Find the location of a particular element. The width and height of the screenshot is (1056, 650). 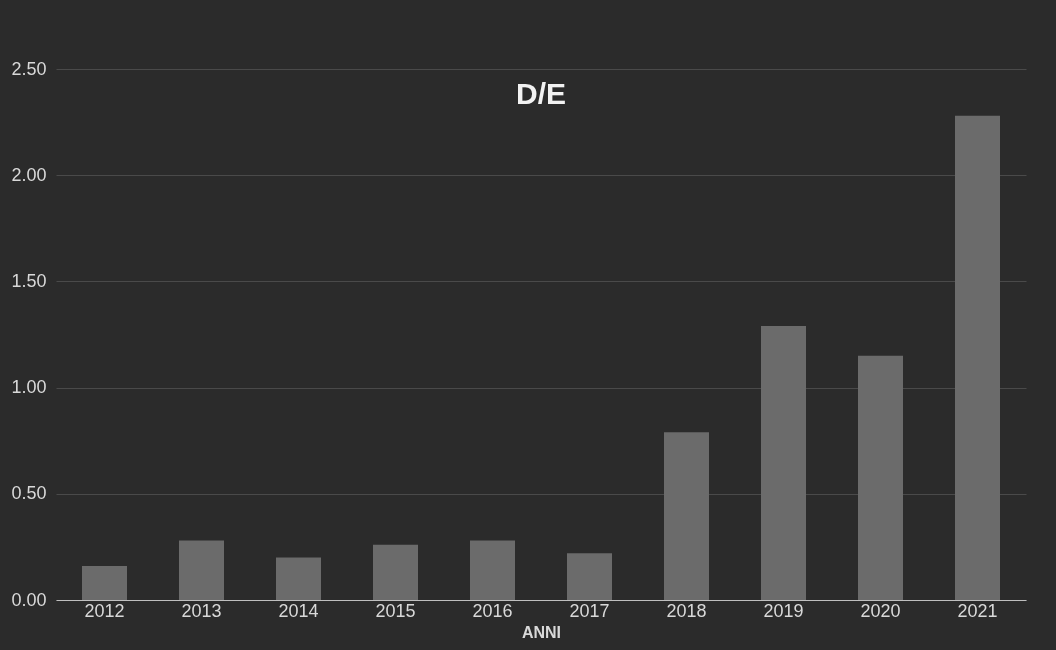

x-tick-label: 2016 is located at coordinates (492, 610).